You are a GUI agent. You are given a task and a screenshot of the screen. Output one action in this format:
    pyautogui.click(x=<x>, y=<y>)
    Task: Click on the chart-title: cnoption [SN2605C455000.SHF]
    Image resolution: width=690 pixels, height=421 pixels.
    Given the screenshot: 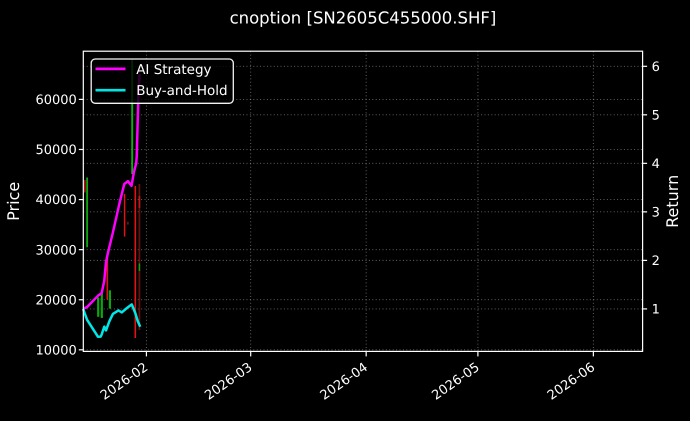 What is the action you would take?
    pyautogui.click(x=363, y=18)
    